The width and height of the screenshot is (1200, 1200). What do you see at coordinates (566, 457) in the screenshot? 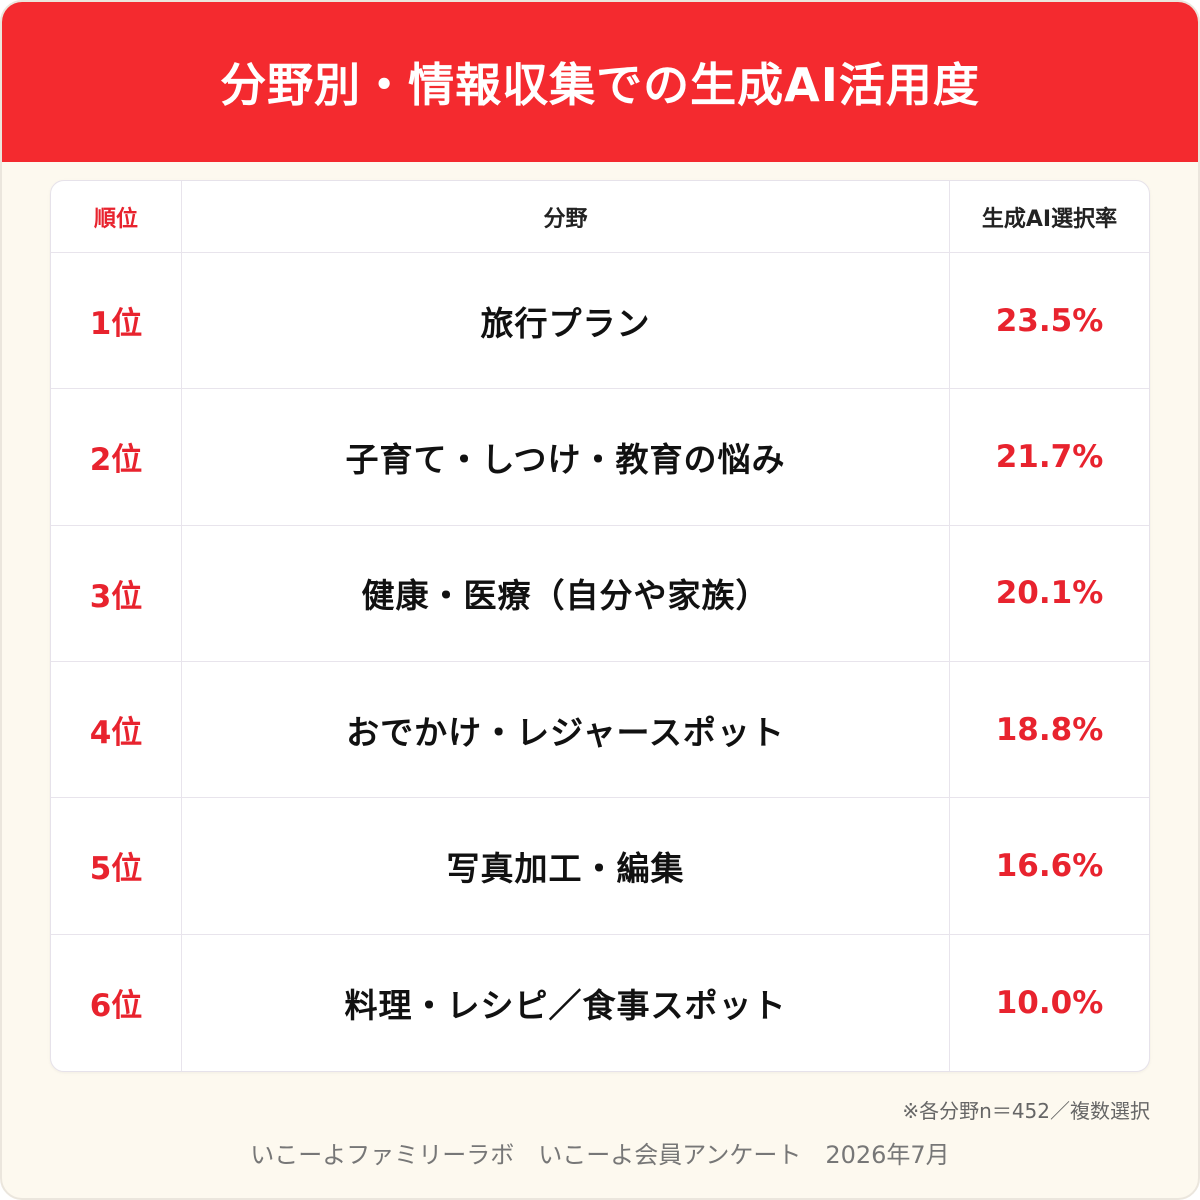
I see `field-cell: 子育て・しつけ・教育の悩み` at bounding box center [566, 457].